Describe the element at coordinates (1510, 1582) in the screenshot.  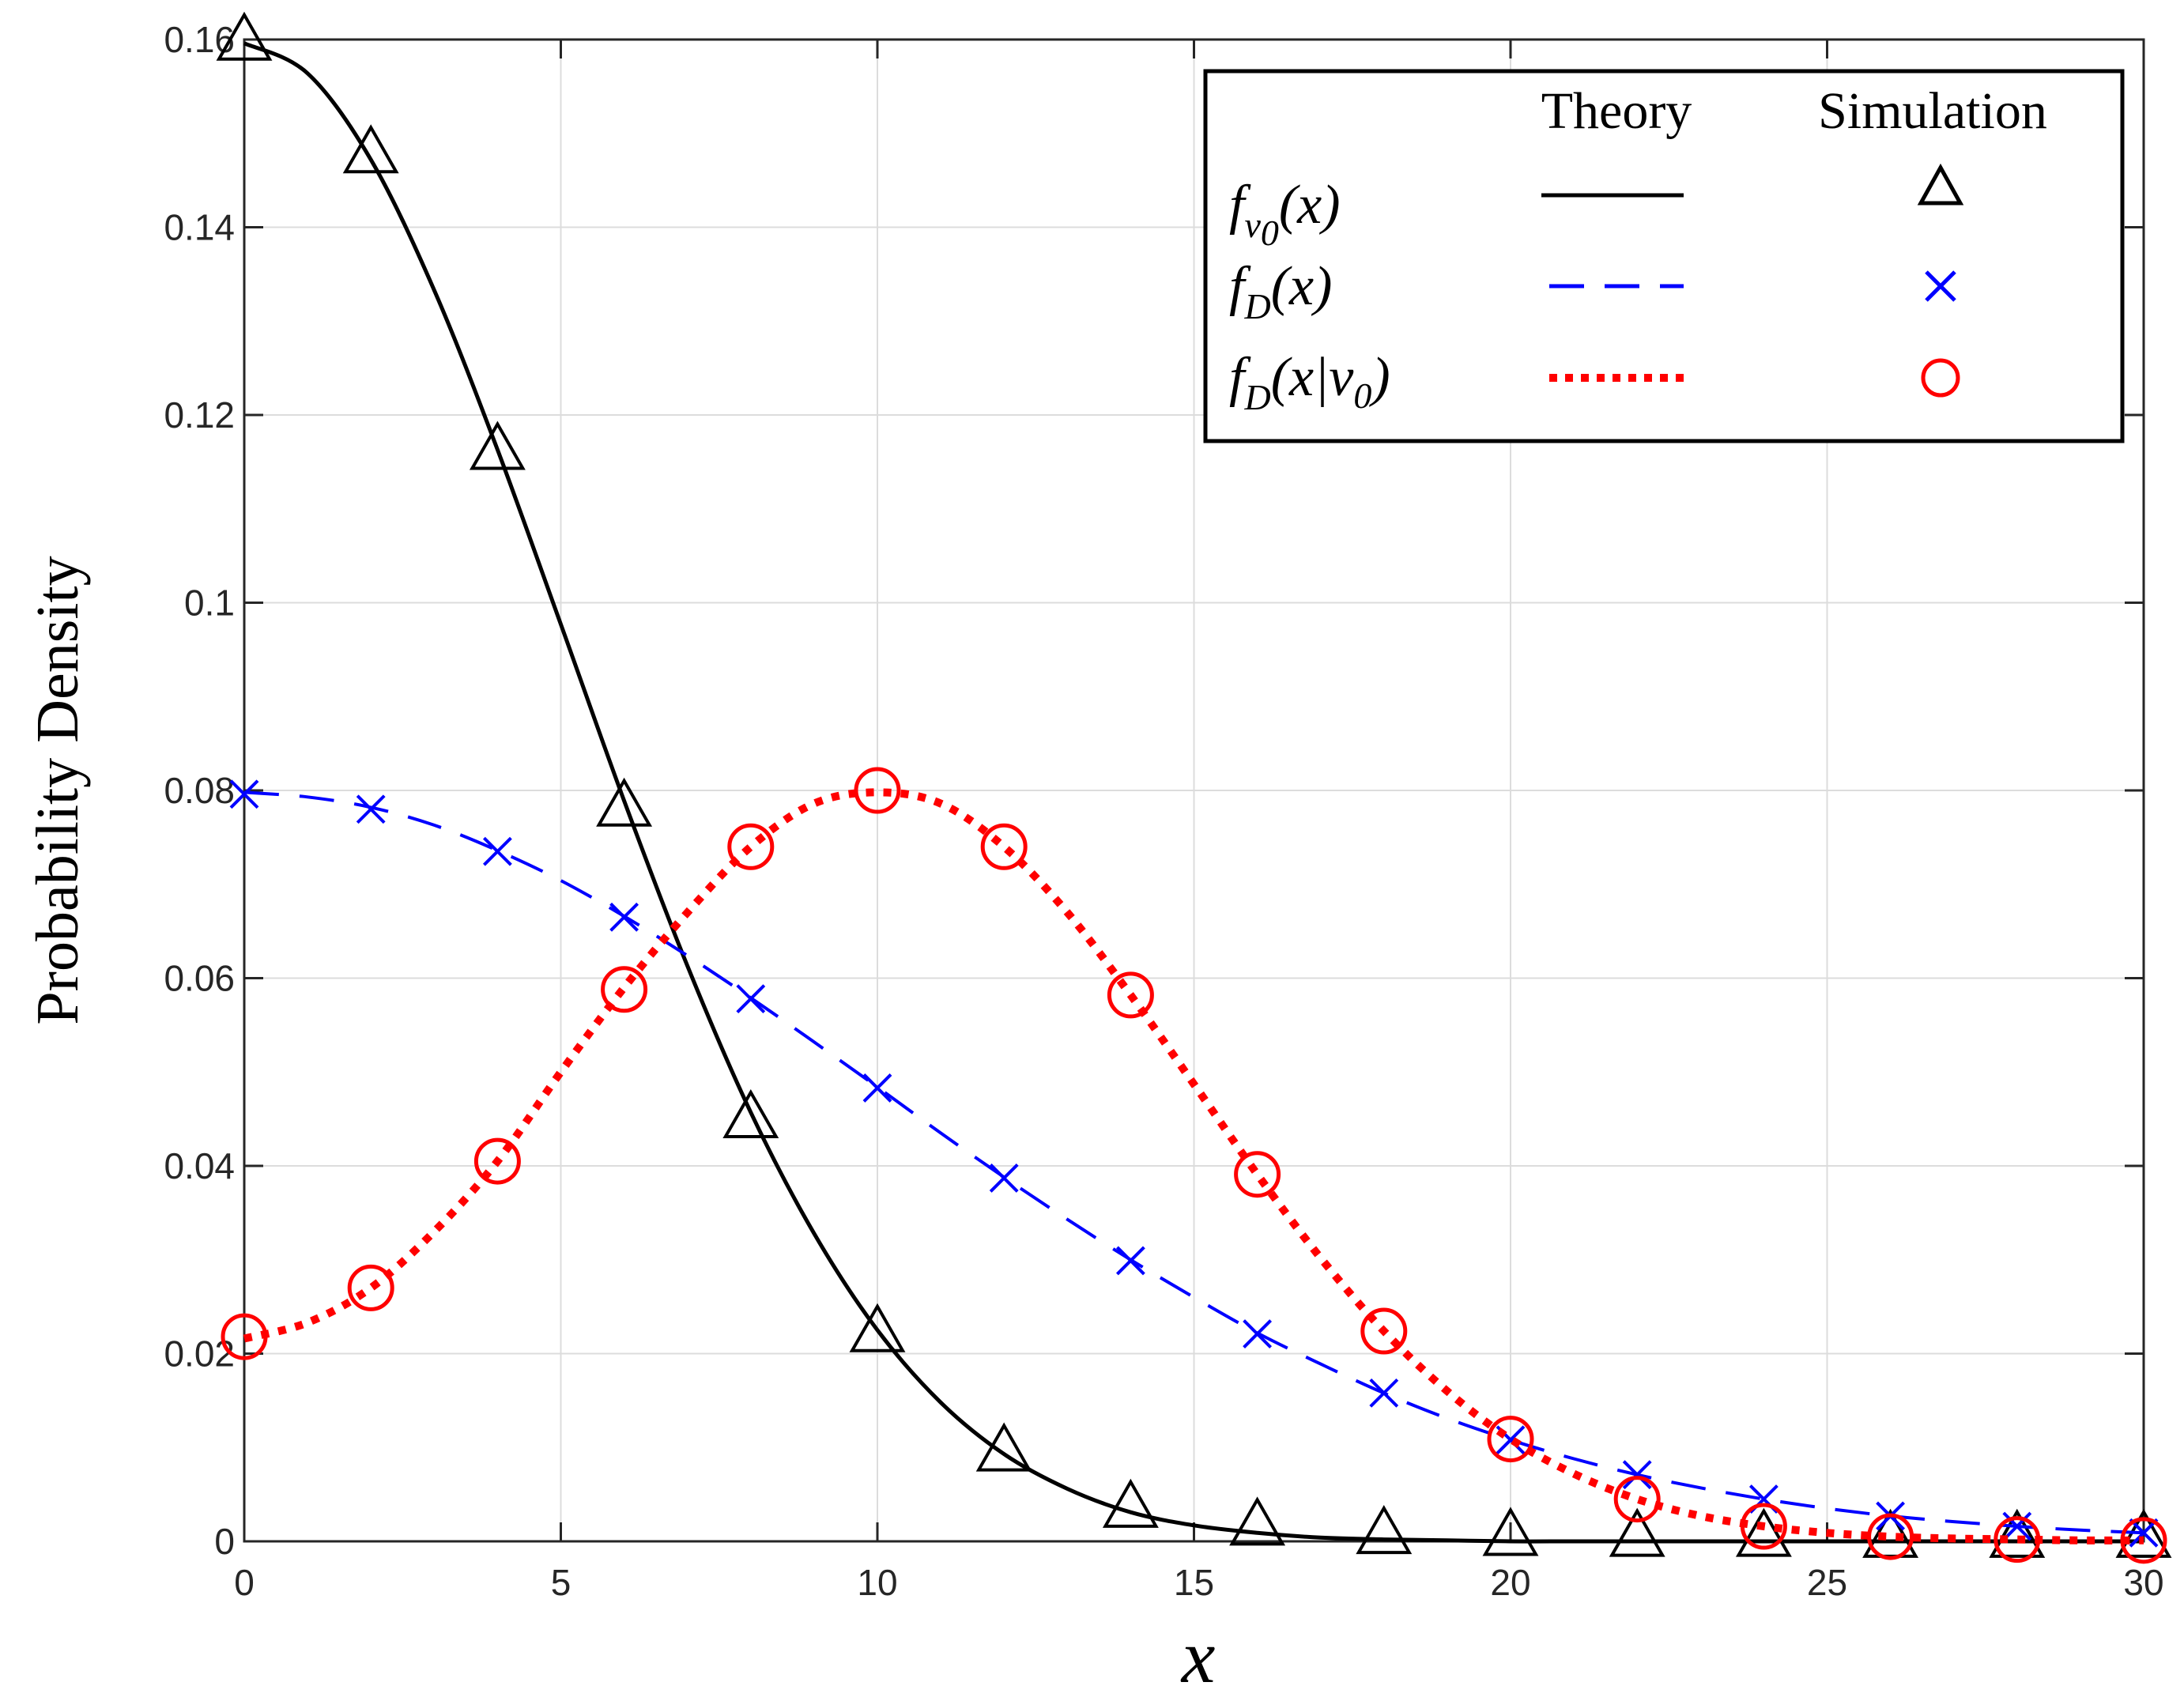
I see `x-tick-label: 20` at that location.